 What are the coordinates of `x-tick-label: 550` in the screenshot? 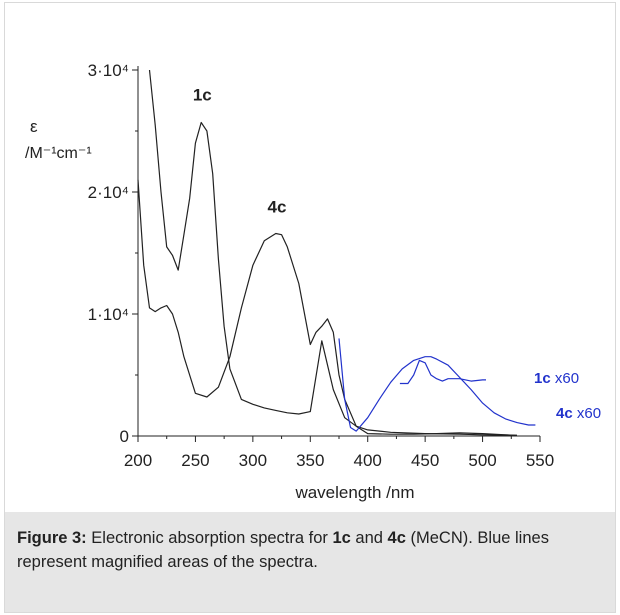 It's located at (540, 460).